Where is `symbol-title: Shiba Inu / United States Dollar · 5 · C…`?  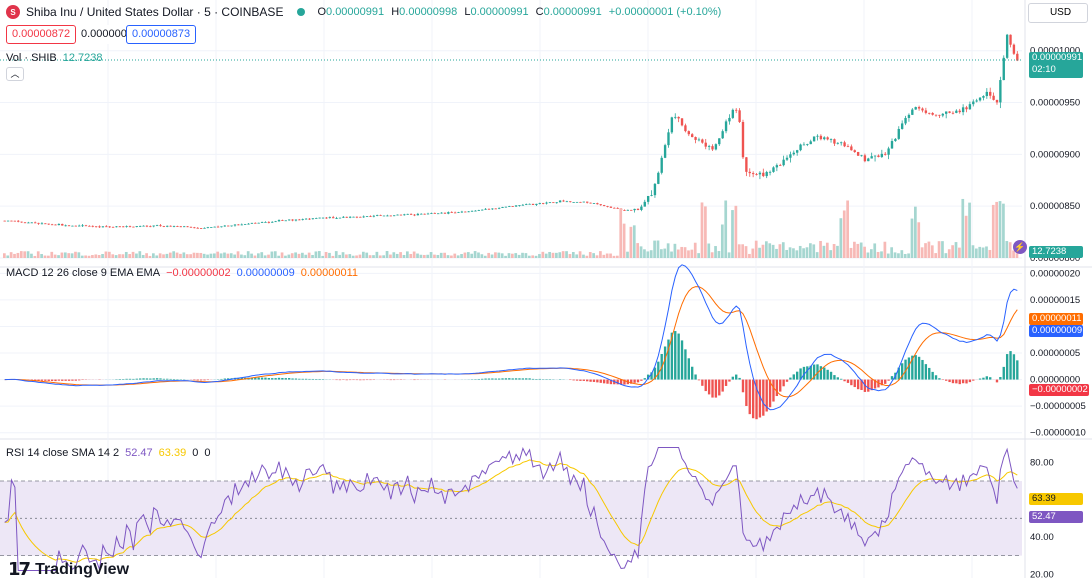
symbol-title: Shiba Inu / United States Dollar · 5 · C… is located at coordinates (155, 12).